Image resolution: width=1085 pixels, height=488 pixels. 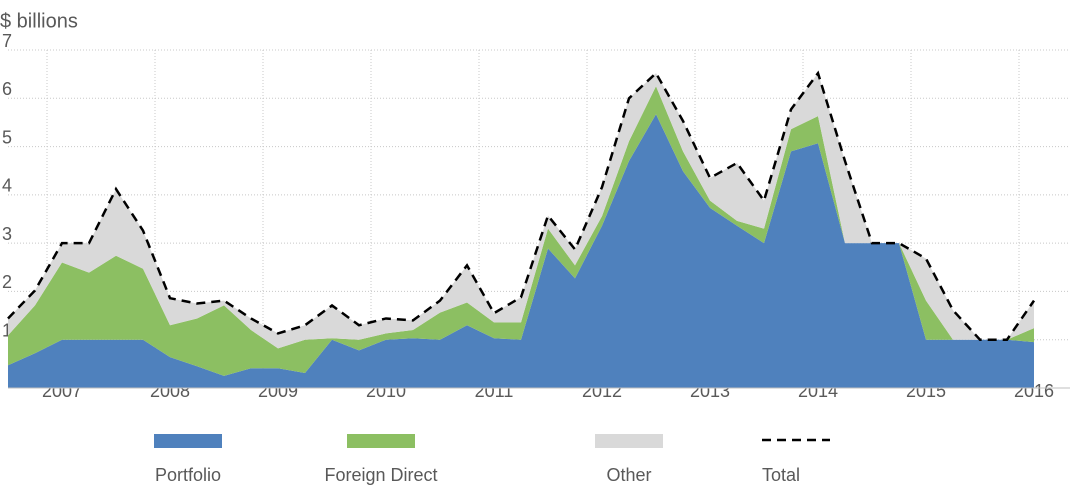 What do you see at coordinates (628, 475) in the screenshot?
I see `legend-label: Other` at bounding box center [628, 475].